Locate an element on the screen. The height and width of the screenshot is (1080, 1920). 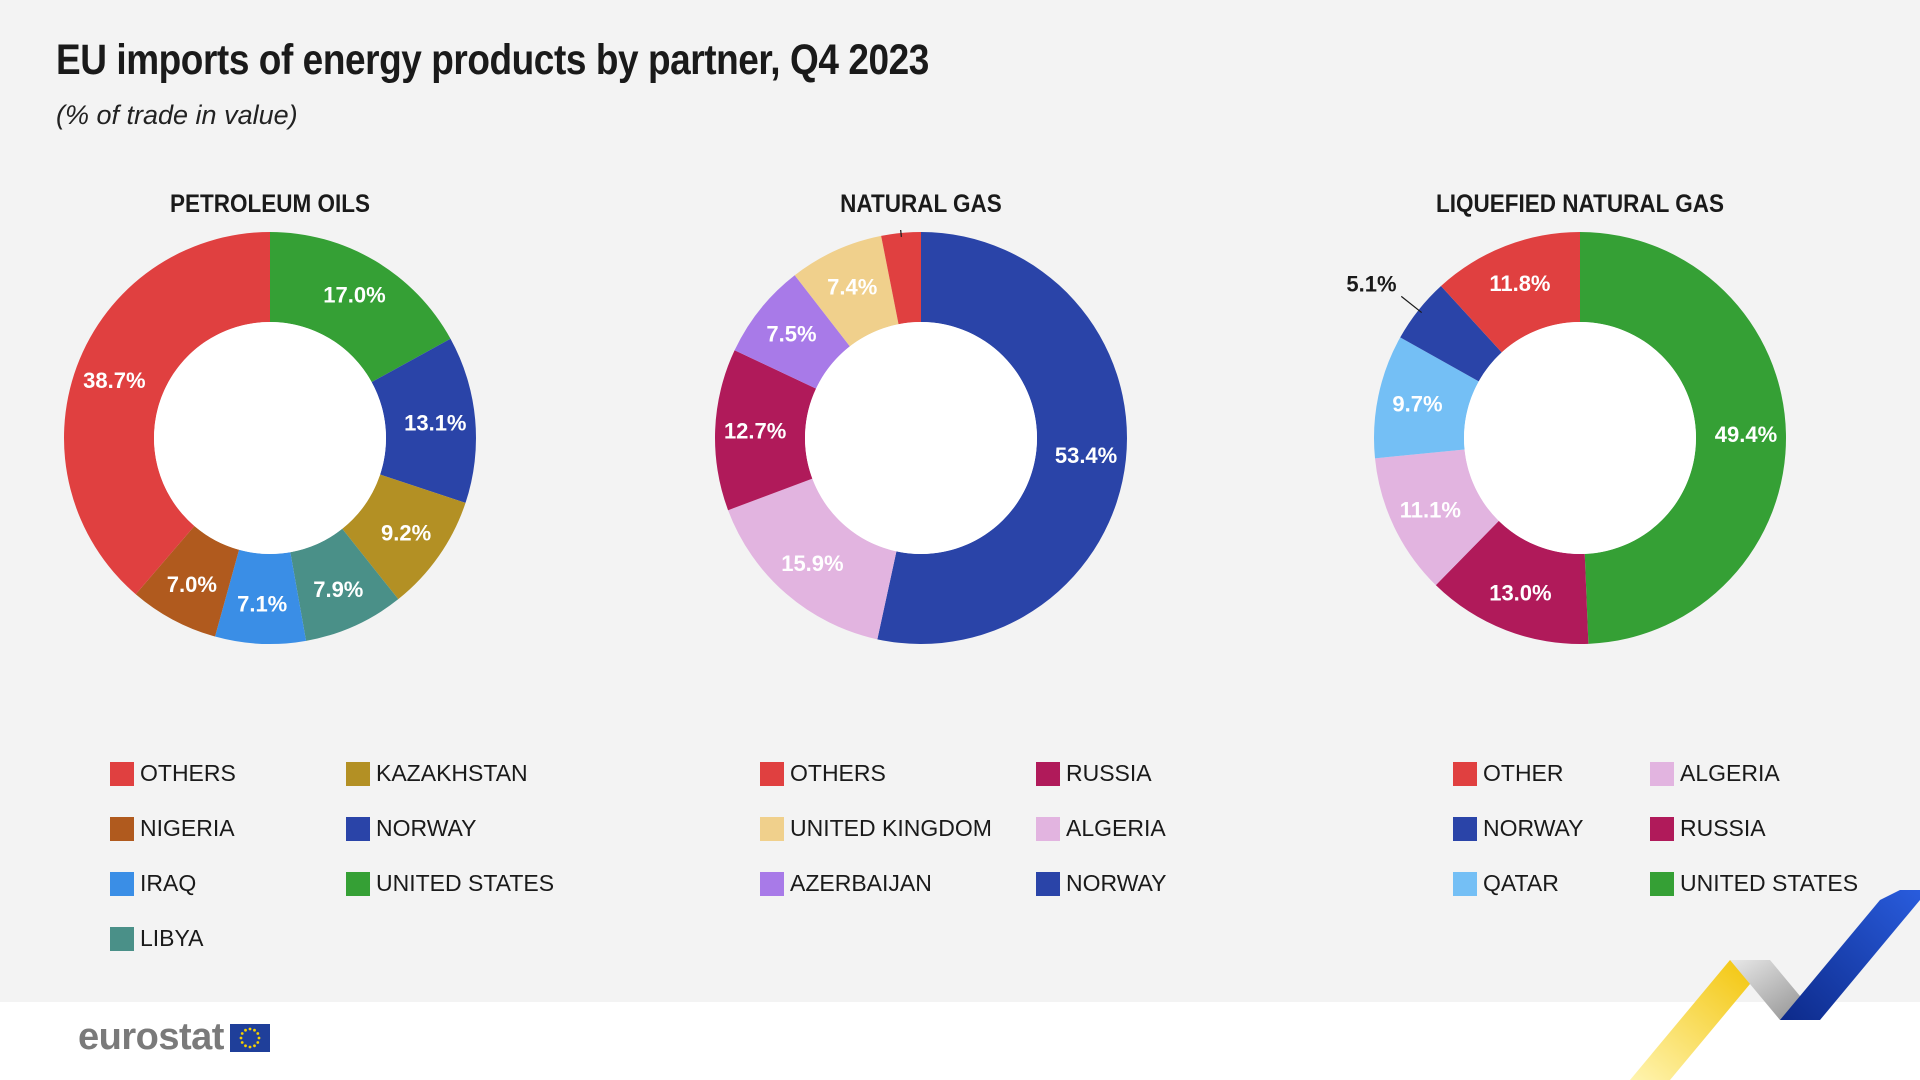
eurostat-logo: eurostat is located at coordinates (174, 1037).